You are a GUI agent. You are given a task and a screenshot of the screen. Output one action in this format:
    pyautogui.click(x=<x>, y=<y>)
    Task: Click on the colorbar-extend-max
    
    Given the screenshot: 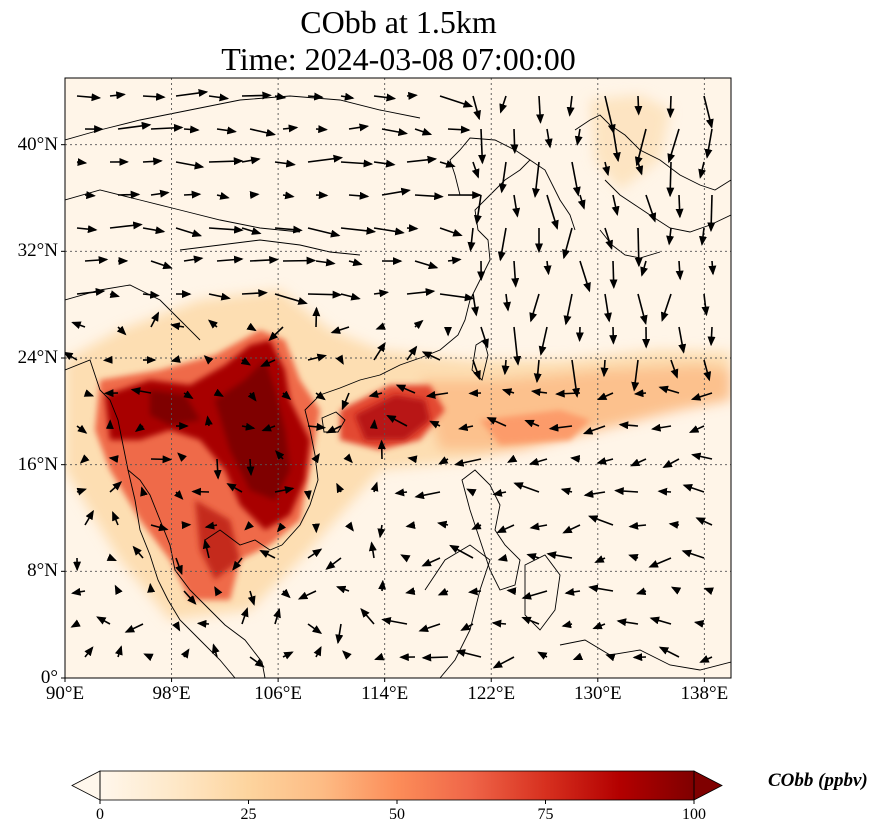 What is the action you would take?
    pyautogui.click(x=708, y=785)
    